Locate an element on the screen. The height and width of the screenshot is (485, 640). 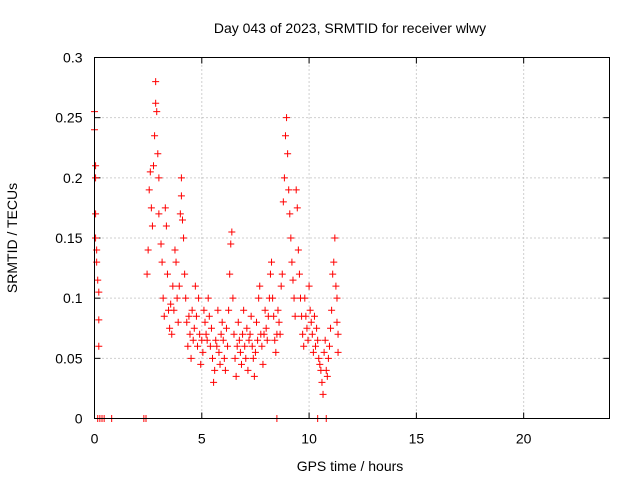
y-tick-label: 0.1 is located at coordinates (73, 298).